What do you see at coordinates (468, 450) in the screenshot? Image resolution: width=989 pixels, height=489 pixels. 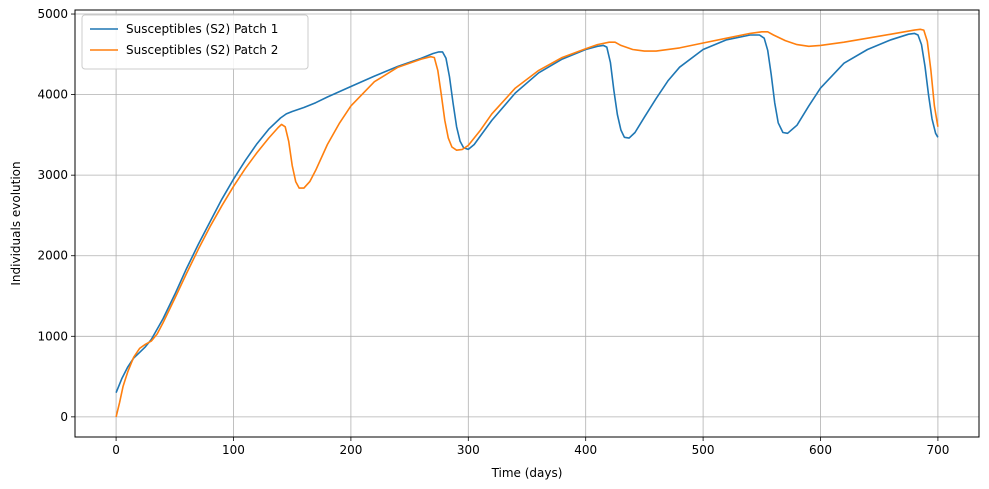 I see `x-tick-label: 300` at bounding box center [468, 450].